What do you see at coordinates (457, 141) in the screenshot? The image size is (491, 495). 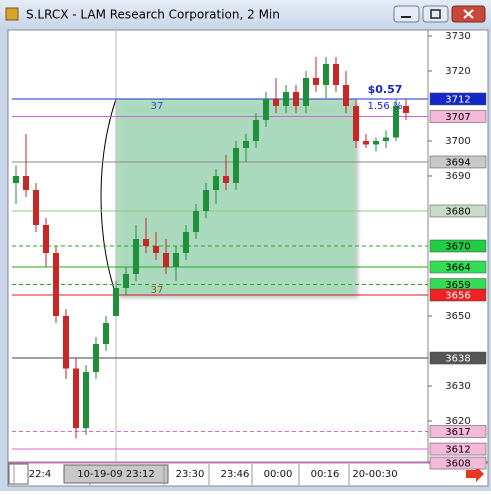 I see `y-tick-label: 3700` at bounding box center [457, 141].